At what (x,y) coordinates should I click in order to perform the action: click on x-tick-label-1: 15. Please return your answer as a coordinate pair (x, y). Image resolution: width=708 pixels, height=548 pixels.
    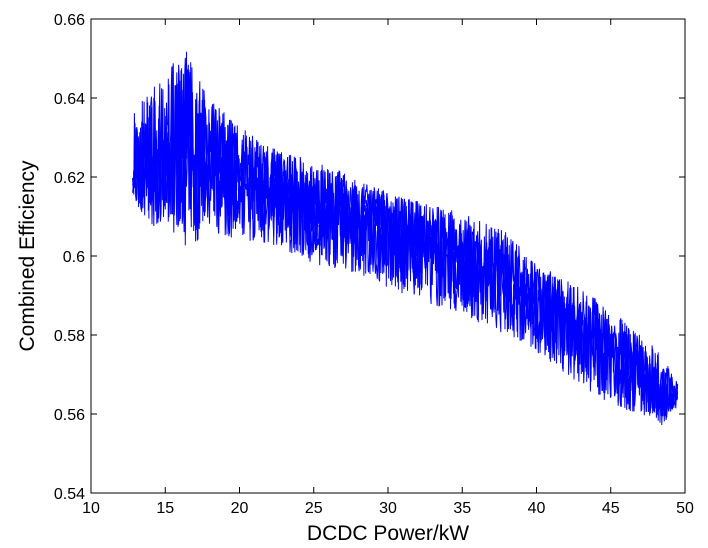
    Looking at the image, I should click on (165, 508).